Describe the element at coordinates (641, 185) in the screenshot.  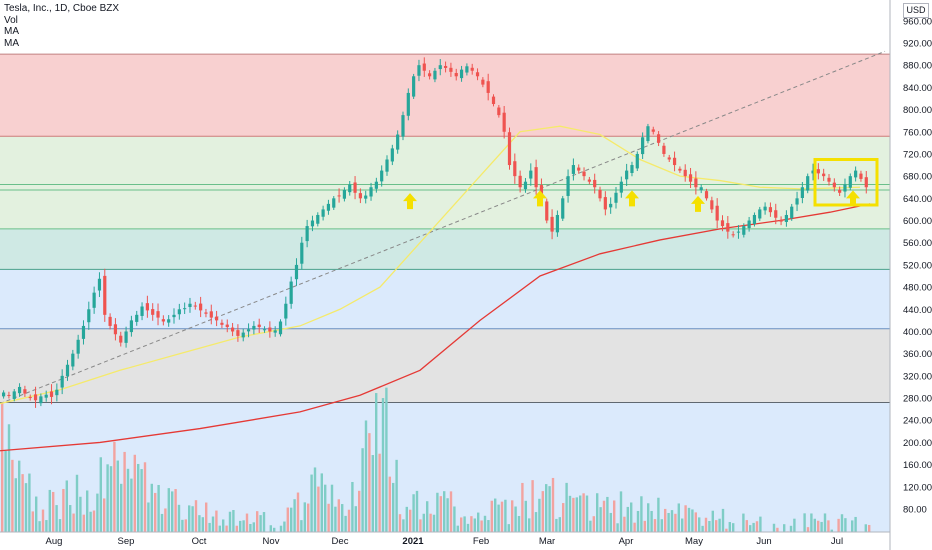
I see `annotations` at that location.